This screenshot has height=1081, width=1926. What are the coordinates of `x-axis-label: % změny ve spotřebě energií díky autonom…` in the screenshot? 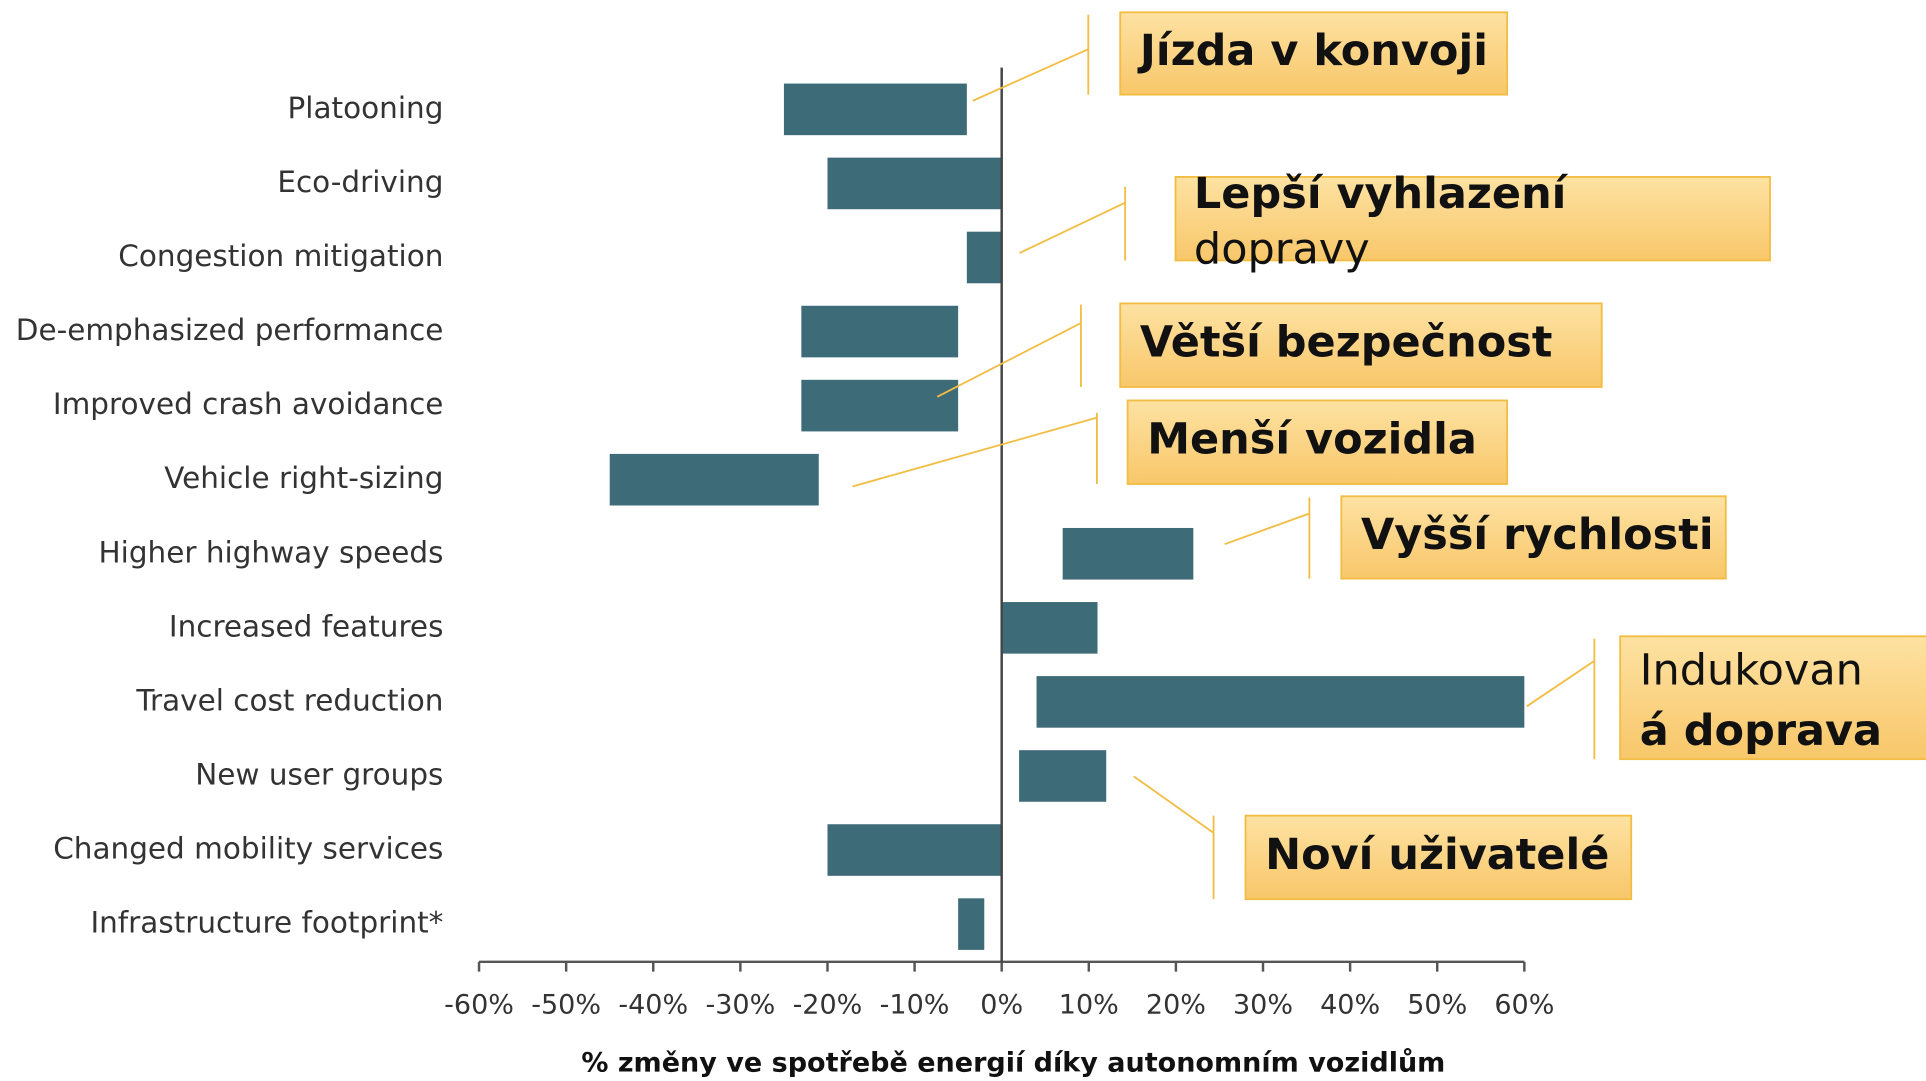 It's located at (1013, 1062).